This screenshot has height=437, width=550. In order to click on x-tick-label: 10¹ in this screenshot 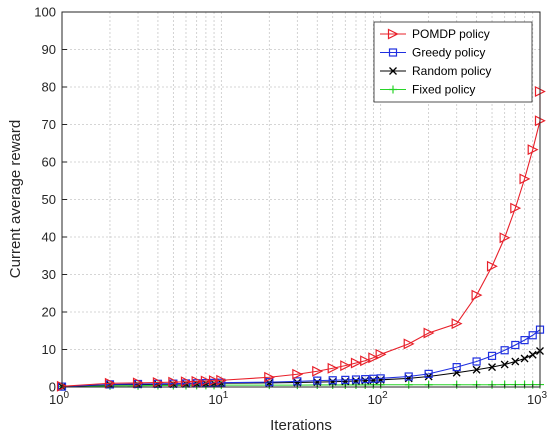, I will do `click(218, 398)`.